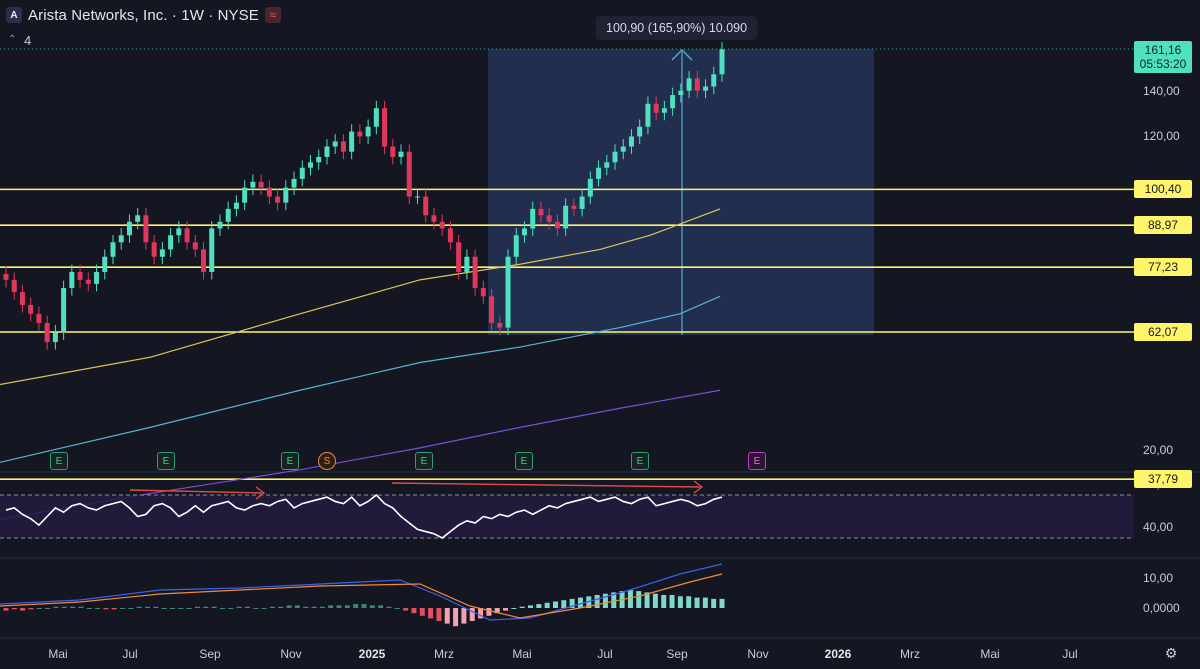  What do you see at coordinates (990, 654) in the screenshot?
I see `time-axis-label: Mai` at bounding box center [990, 654].